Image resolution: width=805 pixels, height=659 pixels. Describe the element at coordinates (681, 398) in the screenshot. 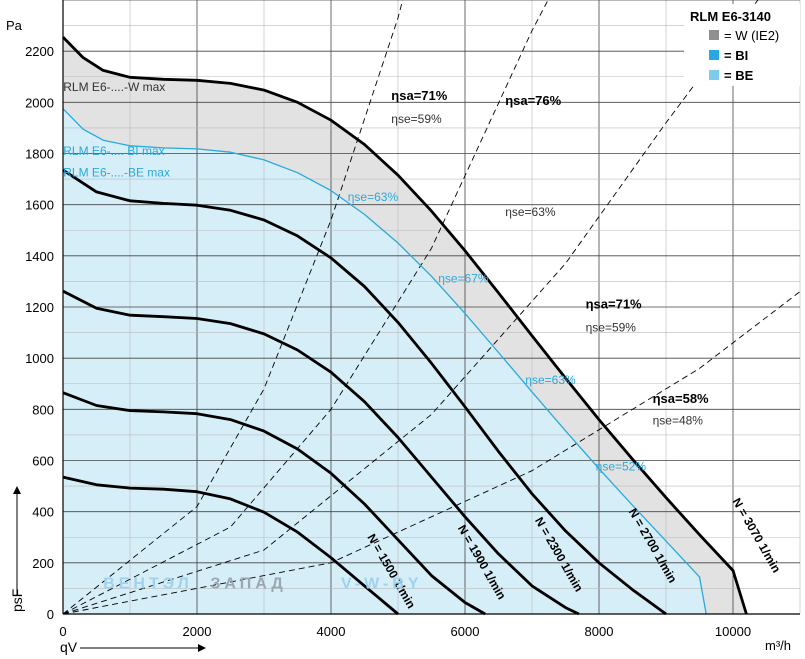

I see `efficiency-annotation-7: ηsa=58%` at that location.